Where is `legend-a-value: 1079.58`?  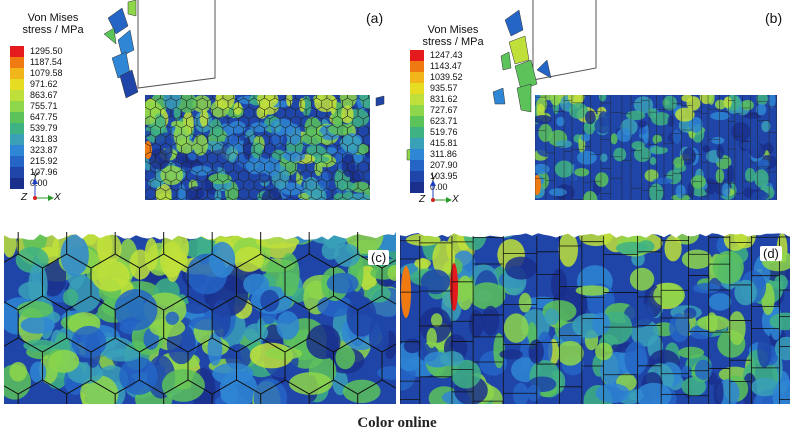
legend-a-value: 1079.58 is located at coordinates (46, 73).